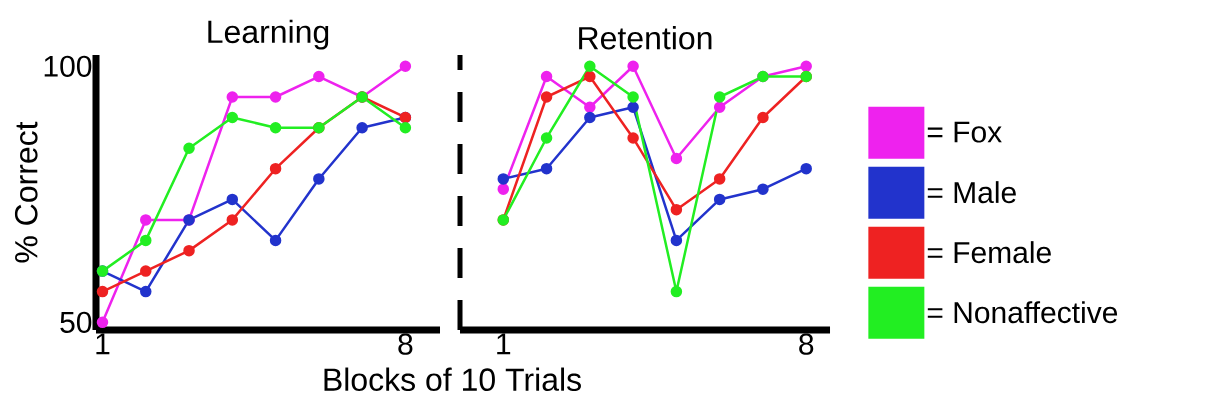  I want to click on legend-label: = Fox, so click(964, 132).